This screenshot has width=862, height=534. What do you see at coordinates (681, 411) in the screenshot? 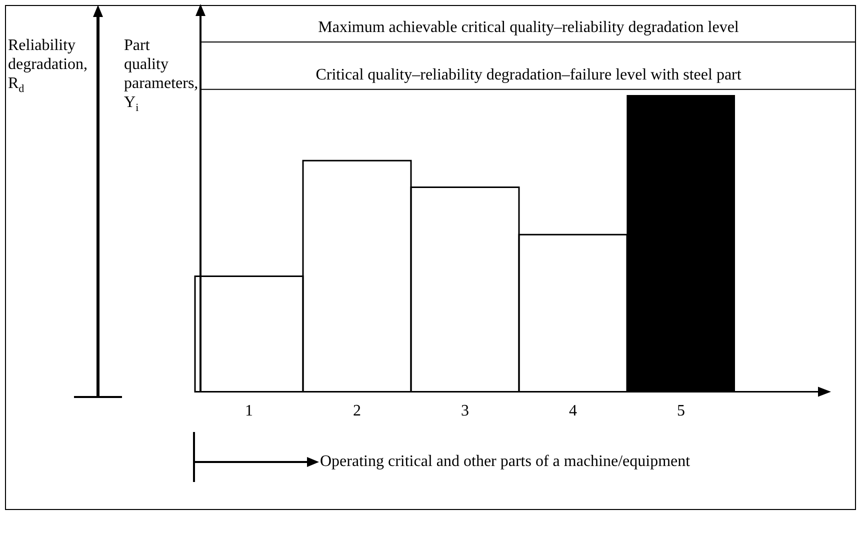
I see `x-tick-label: 5` at bounding box center [681, 411].